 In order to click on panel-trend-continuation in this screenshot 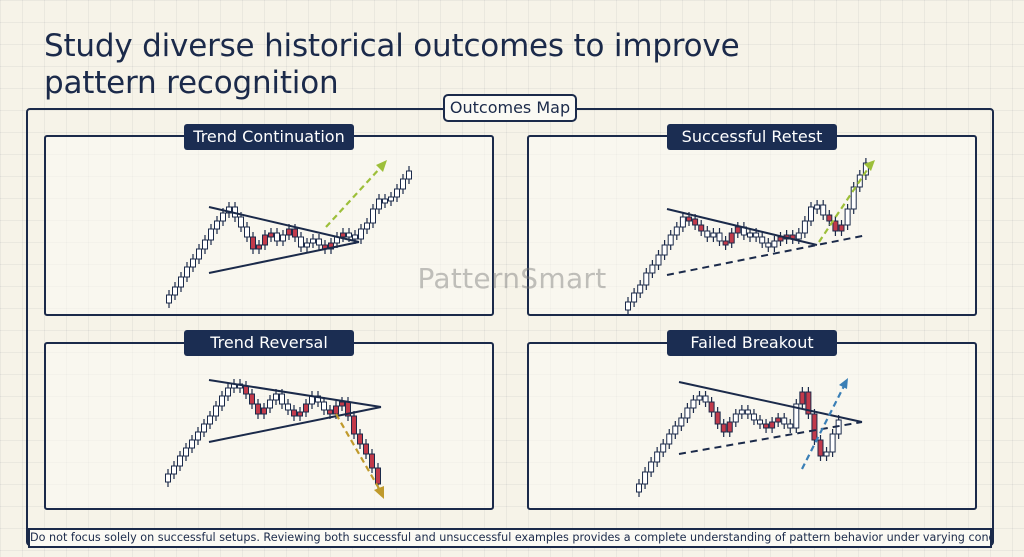, I will do `click(269, 225)`.